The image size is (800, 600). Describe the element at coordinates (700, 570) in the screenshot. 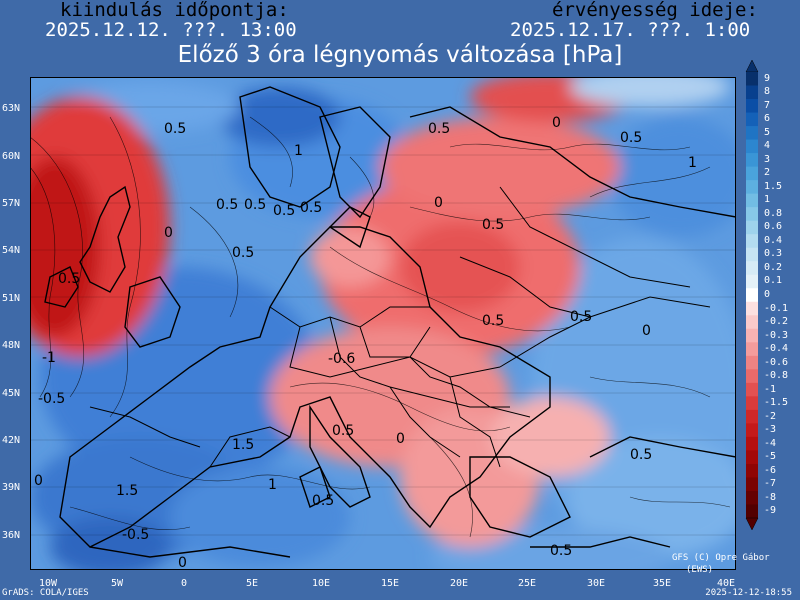

I see `author-credit-2: (EWS)` at that location.